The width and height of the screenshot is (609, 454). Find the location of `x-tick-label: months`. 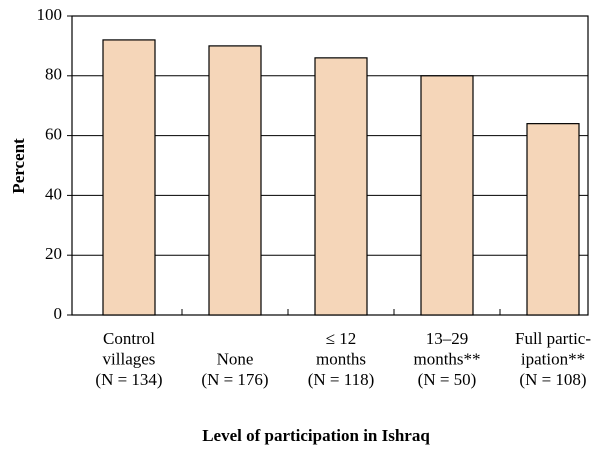

x-tick-label: months is located at coordinates (341, 358).